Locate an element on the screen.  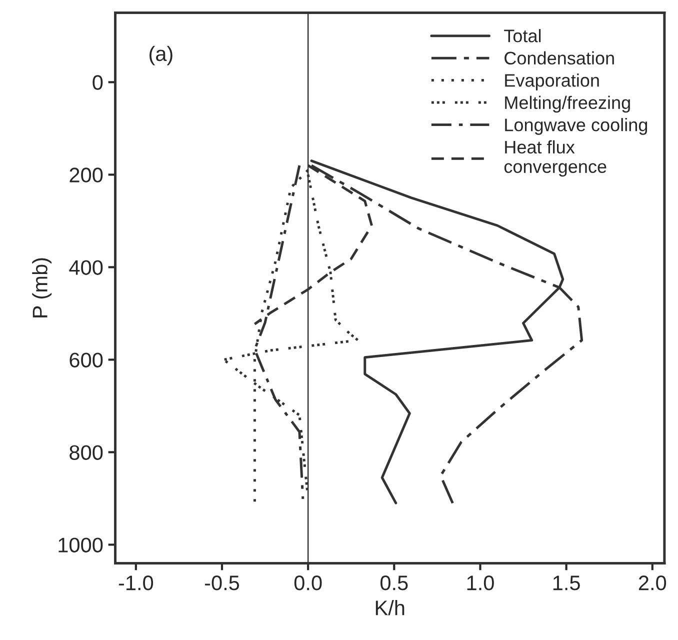
y-tick-label: 1000 is located at coordinates (80, 545).